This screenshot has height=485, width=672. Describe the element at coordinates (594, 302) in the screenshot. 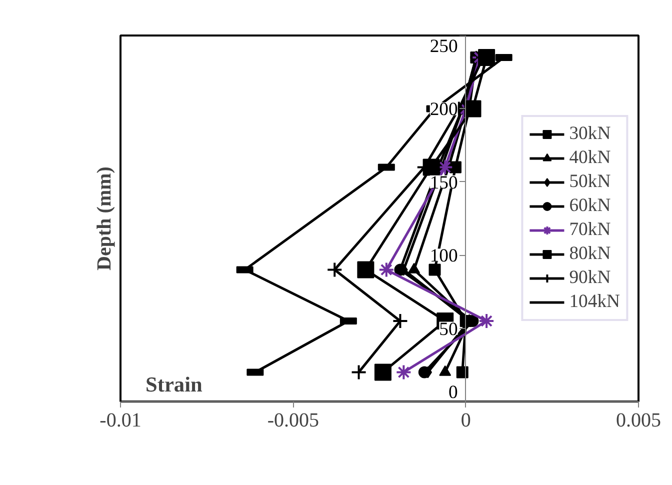

I see `legend-label: 104kN` at that location.